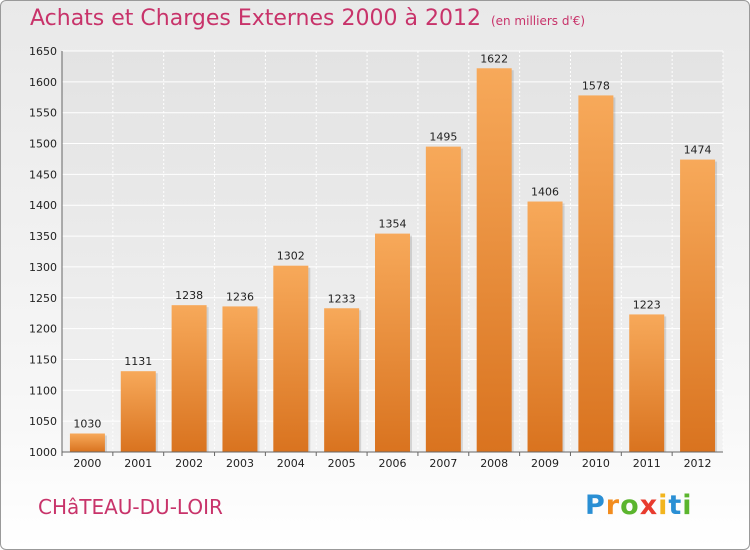 This screenshot has height=550, width=750. What do you see at coordinates (43, 421) in the screenshot?
I see `y-tick-label: 1050` at bounding box center [43, 421].